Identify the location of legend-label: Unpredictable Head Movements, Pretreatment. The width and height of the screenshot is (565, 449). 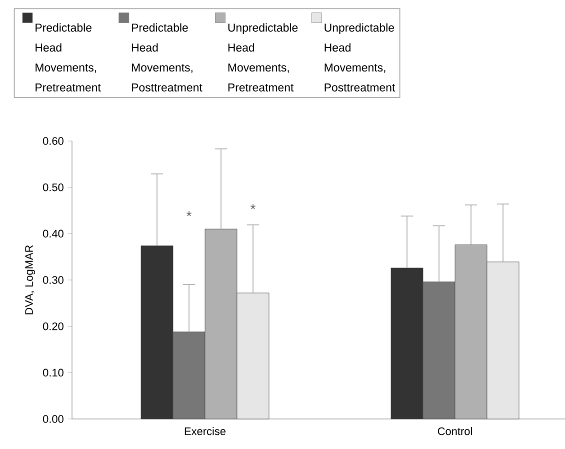
(263, 57).